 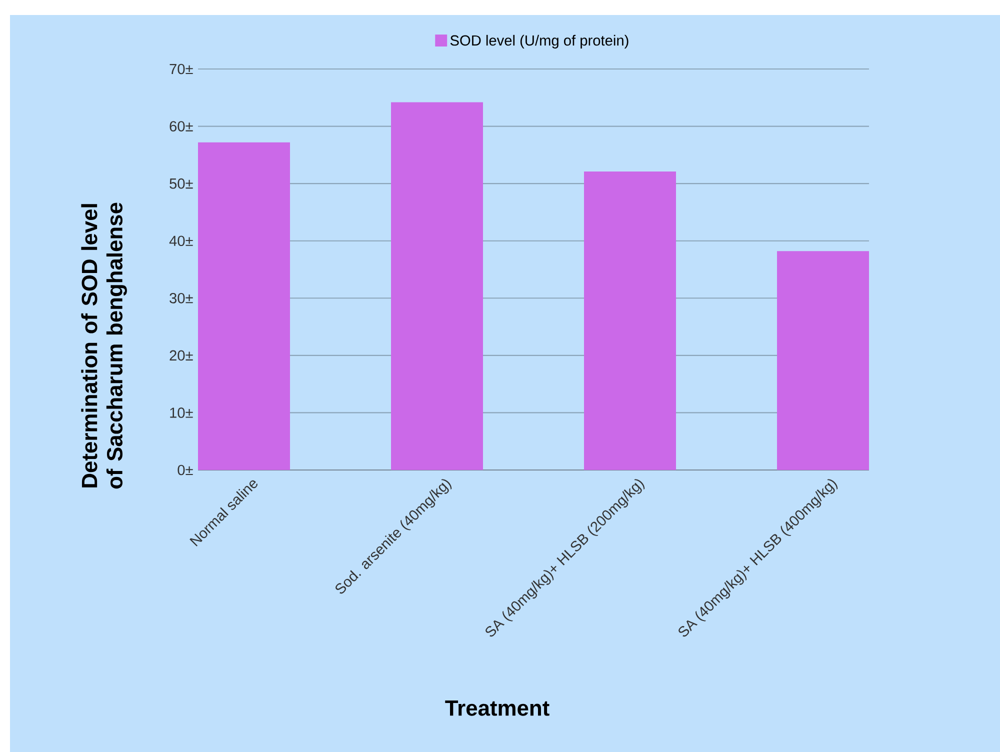 What do you see at coordinates (181, 69) in the screenshot?
I see `y-tick-label: 70±` at bounding box center [181, 69].